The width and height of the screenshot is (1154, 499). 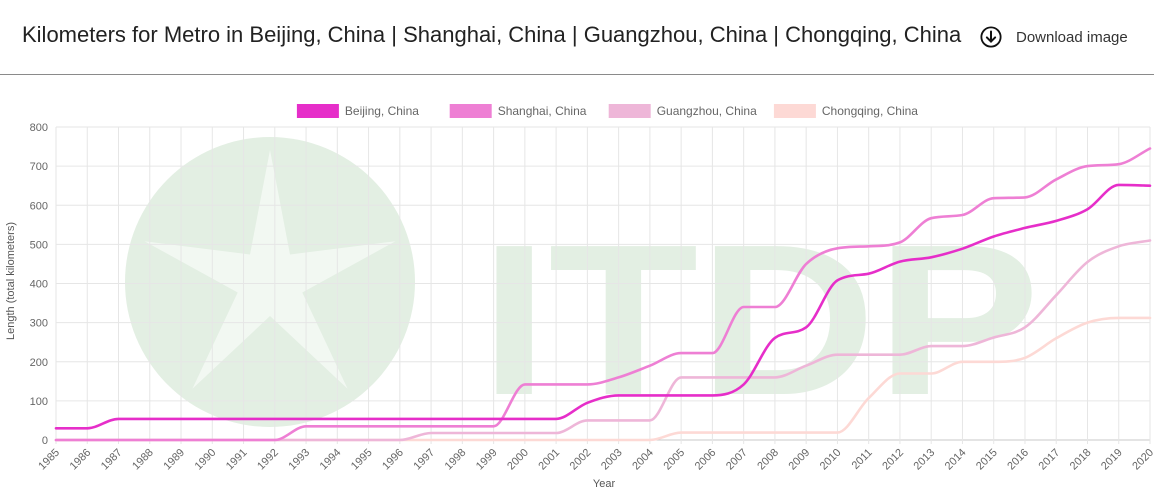 What do you see at coordinates (81, 460) in the screenshot?
I see `x-tick-label: 1986` at bounding box center [81, 460].